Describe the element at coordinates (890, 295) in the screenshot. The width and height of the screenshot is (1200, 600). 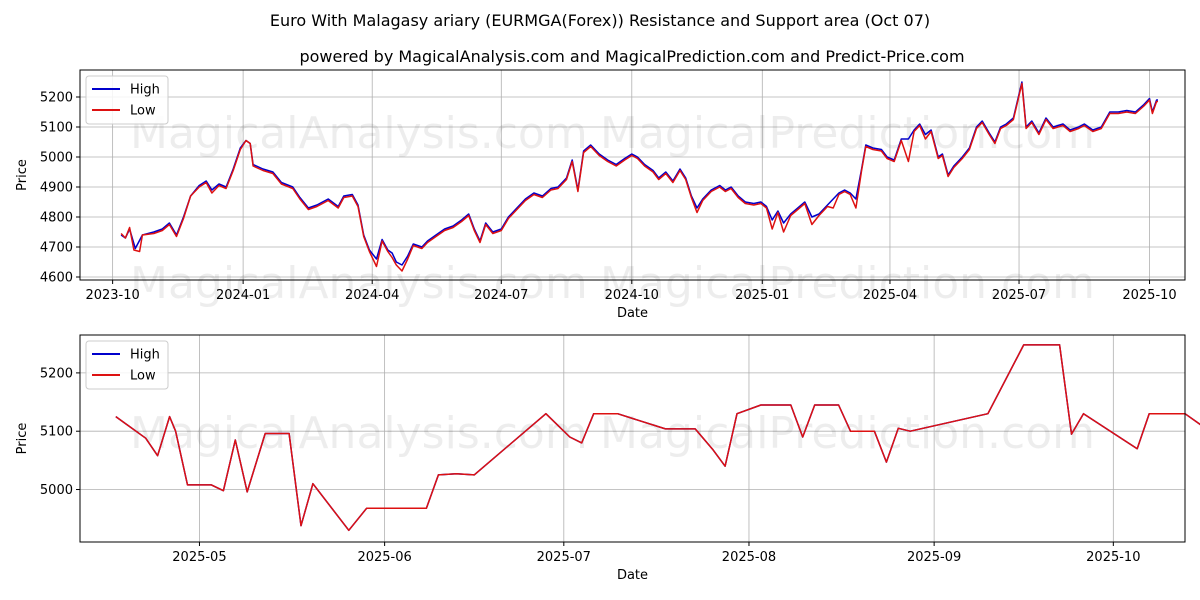
I see `x-tick-label: 2025-04` at that location.